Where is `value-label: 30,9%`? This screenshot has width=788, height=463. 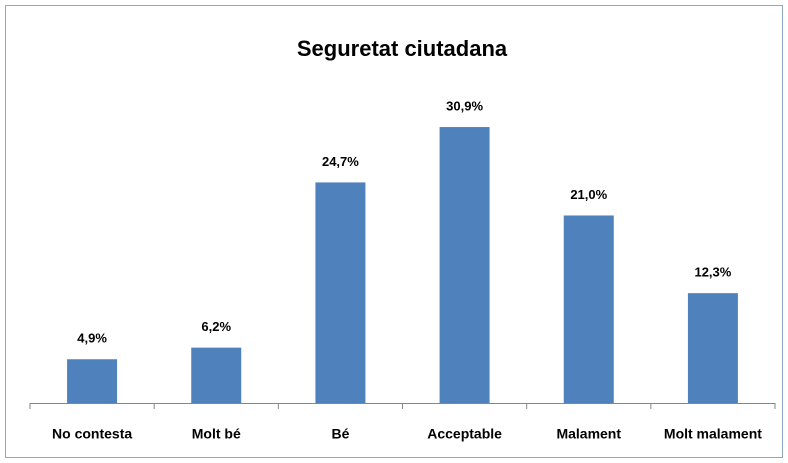 value-label: 30,9% is located at coordinates (464, 106).